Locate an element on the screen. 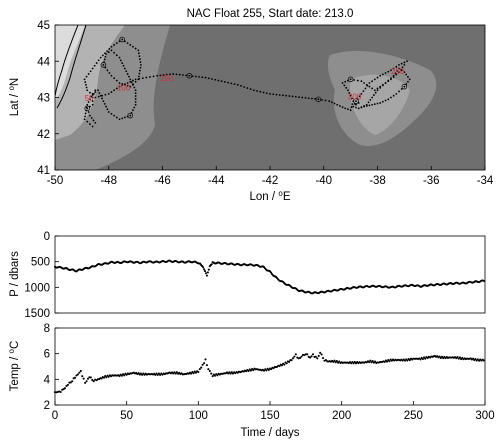 Image resolution: width=500 pixels, height=441 pixels. day-annotation: 50 is located at coordinates (89, 98).